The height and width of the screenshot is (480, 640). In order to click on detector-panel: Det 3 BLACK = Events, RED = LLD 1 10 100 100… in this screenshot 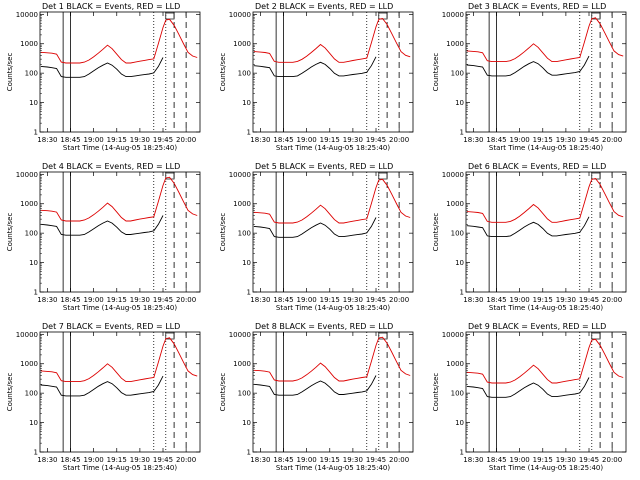, I will do `click(529, 77)`.